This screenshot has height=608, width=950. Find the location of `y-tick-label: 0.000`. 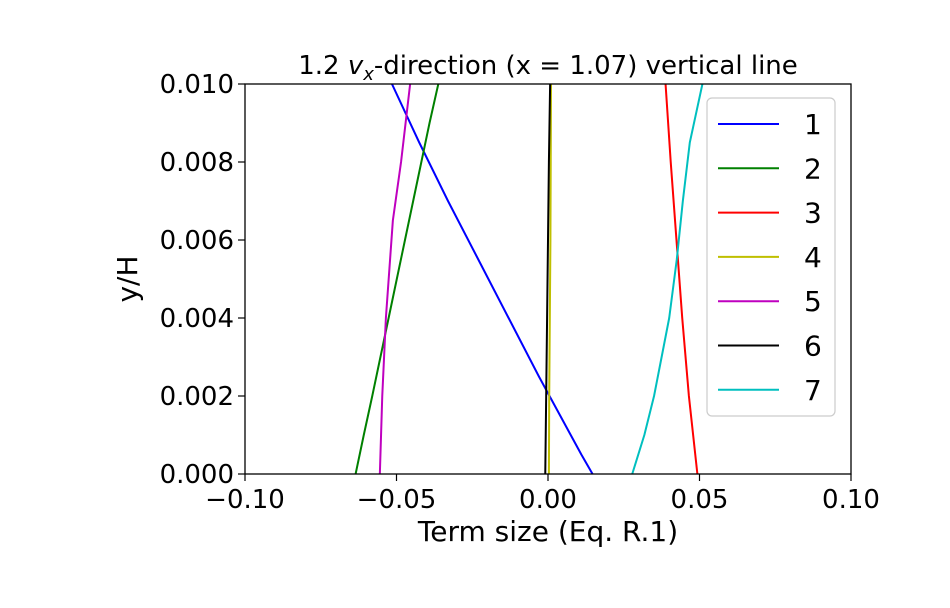

y-tick-label: 0.000 is located at coordinates (197, 475).